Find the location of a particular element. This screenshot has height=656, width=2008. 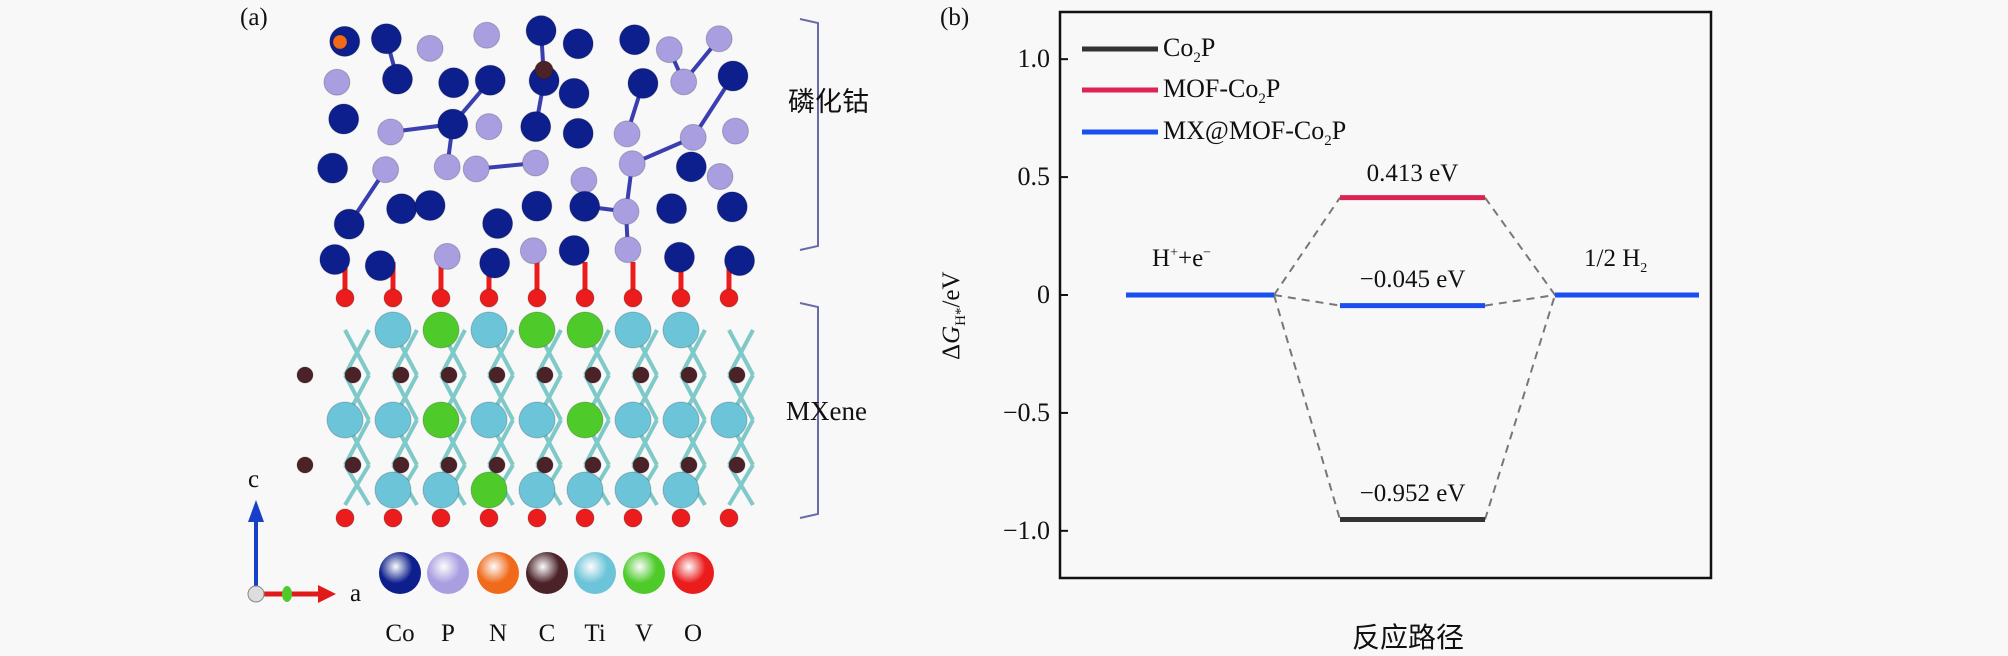

legend-label-p: P is located at coordinates (448, 633).